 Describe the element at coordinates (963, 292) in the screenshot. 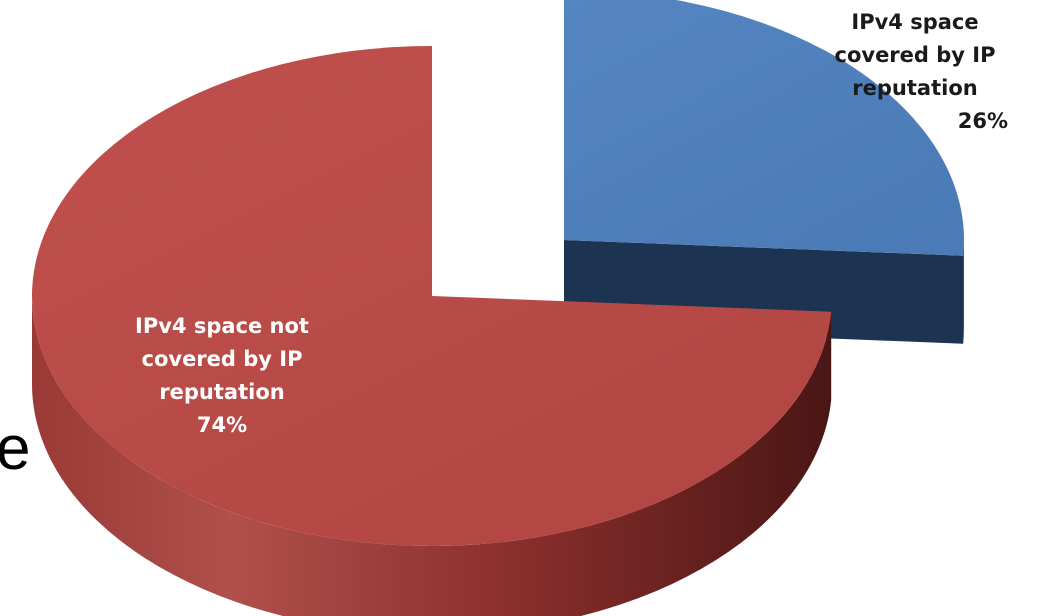

I see `slice-outer-side` at that location.